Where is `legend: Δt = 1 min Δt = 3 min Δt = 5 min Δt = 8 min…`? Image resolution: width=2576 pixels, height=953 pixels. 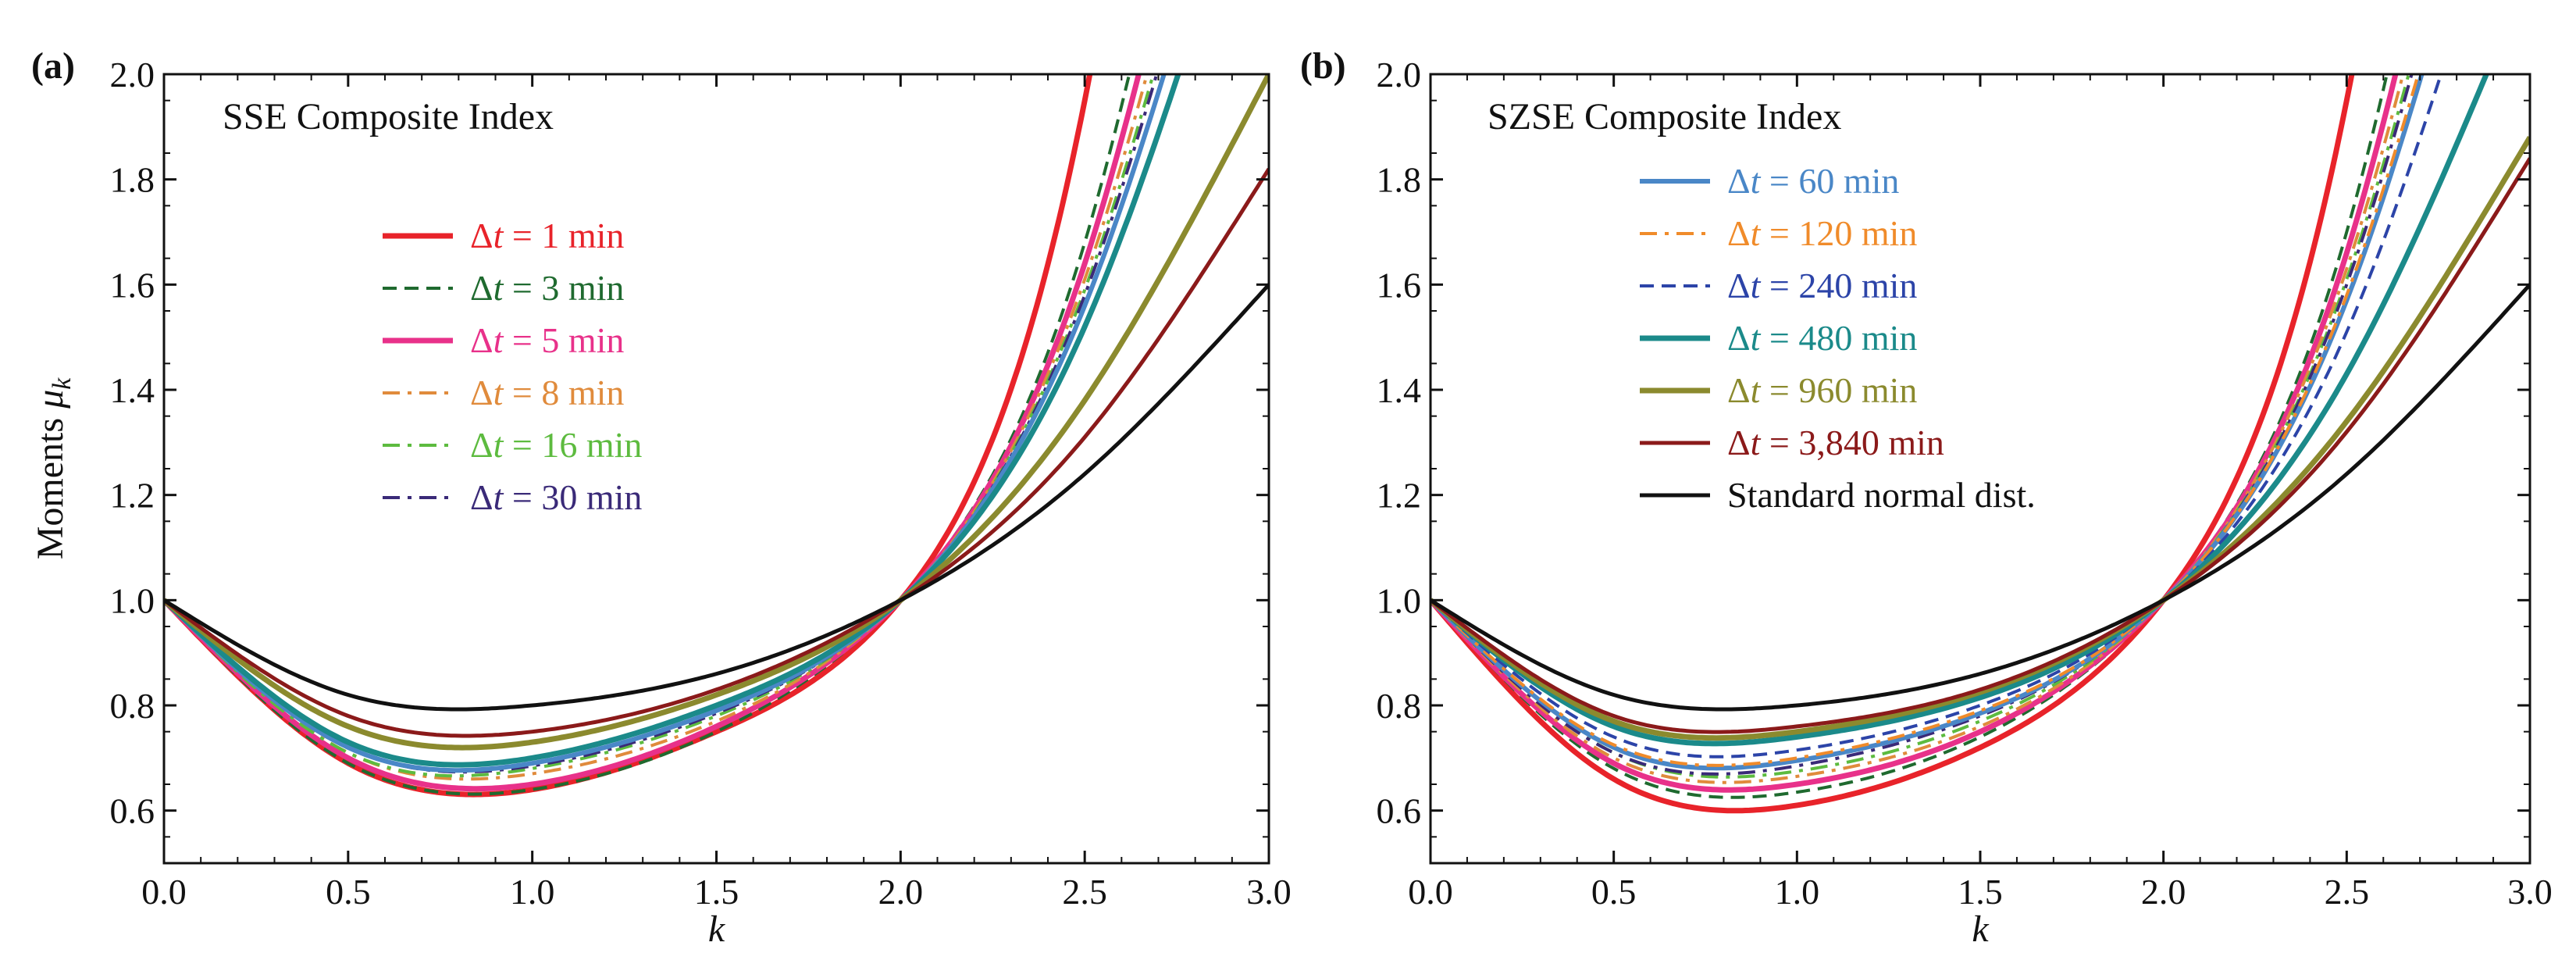
legend: Δt = 1 min Δt = 3 min Δt = 5 min Δt = 8 min… is located at coordinates (512, 366).